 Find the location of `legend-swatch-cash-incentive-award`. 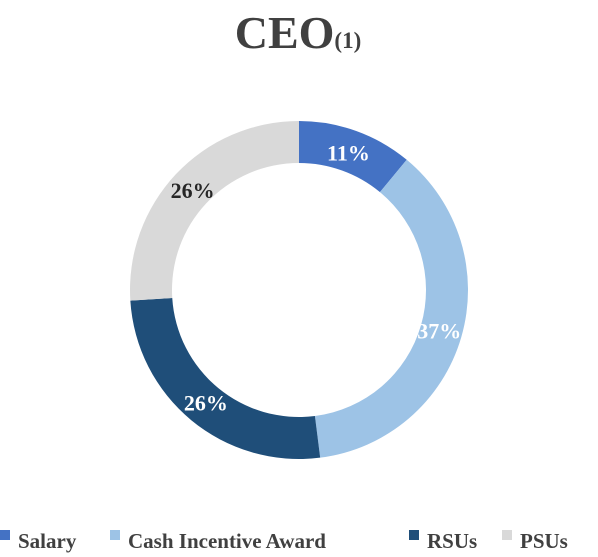

legend-swatch-cash-incentive-award is located at coordinates (115, 535).